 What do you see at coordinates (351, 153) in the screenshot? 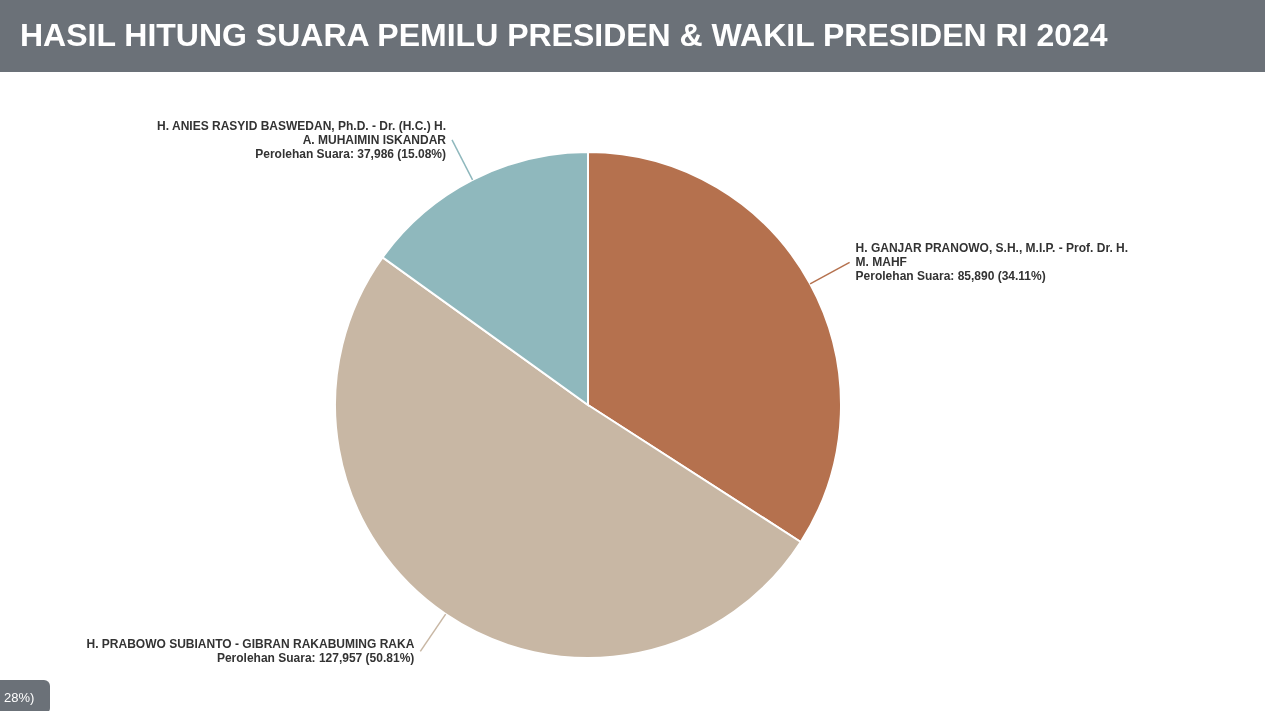
I see `data-label: Perolehan Suara: 37,986 (15.08%)` at bounding box center [351, 153].